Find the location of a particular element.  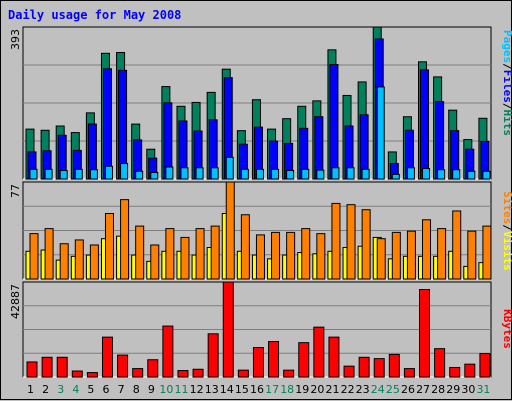

x-tick-label: 15 is located at coordinates (242, 389).